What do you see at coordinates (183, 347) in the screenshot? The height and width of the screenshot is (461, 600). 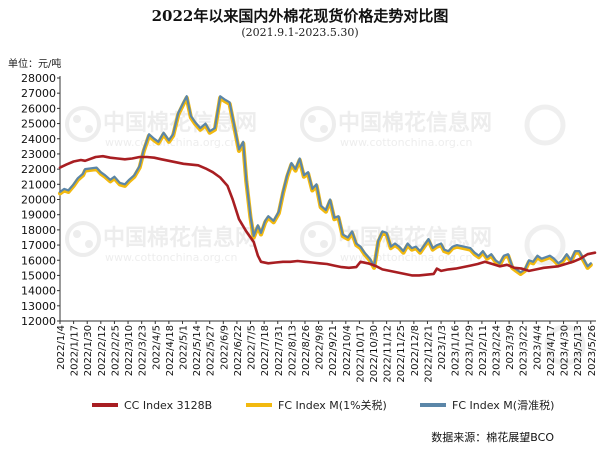 I see `x-tick-label: 2022/5/1` at bounding box center [183, 347].